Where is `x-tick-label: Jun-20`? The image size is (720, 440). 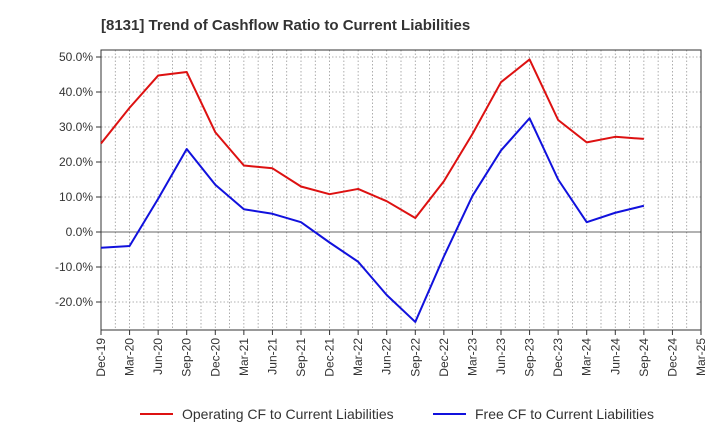
x-tick-label: Jun-20 is located at coordinates (158, 356).